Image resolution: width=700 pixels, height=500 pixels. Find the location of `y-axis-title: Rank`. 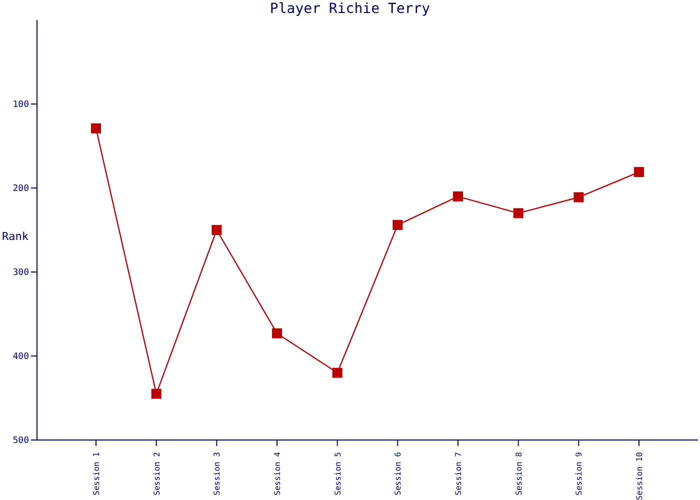

y-axis-title: Rank is located at coordinates (15, 236).